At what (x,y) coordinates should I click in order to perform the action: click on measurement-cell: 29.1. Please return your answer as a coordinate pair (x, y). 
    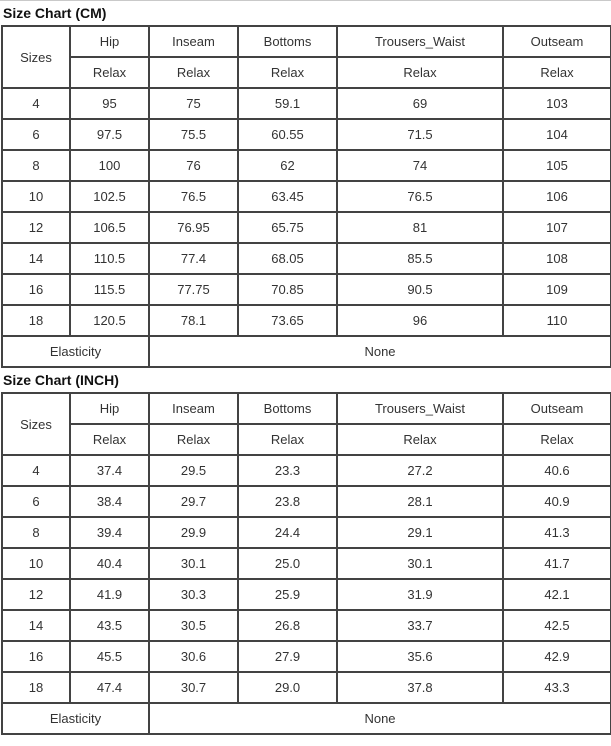
    Looking at the image, I should click on (420, 532).